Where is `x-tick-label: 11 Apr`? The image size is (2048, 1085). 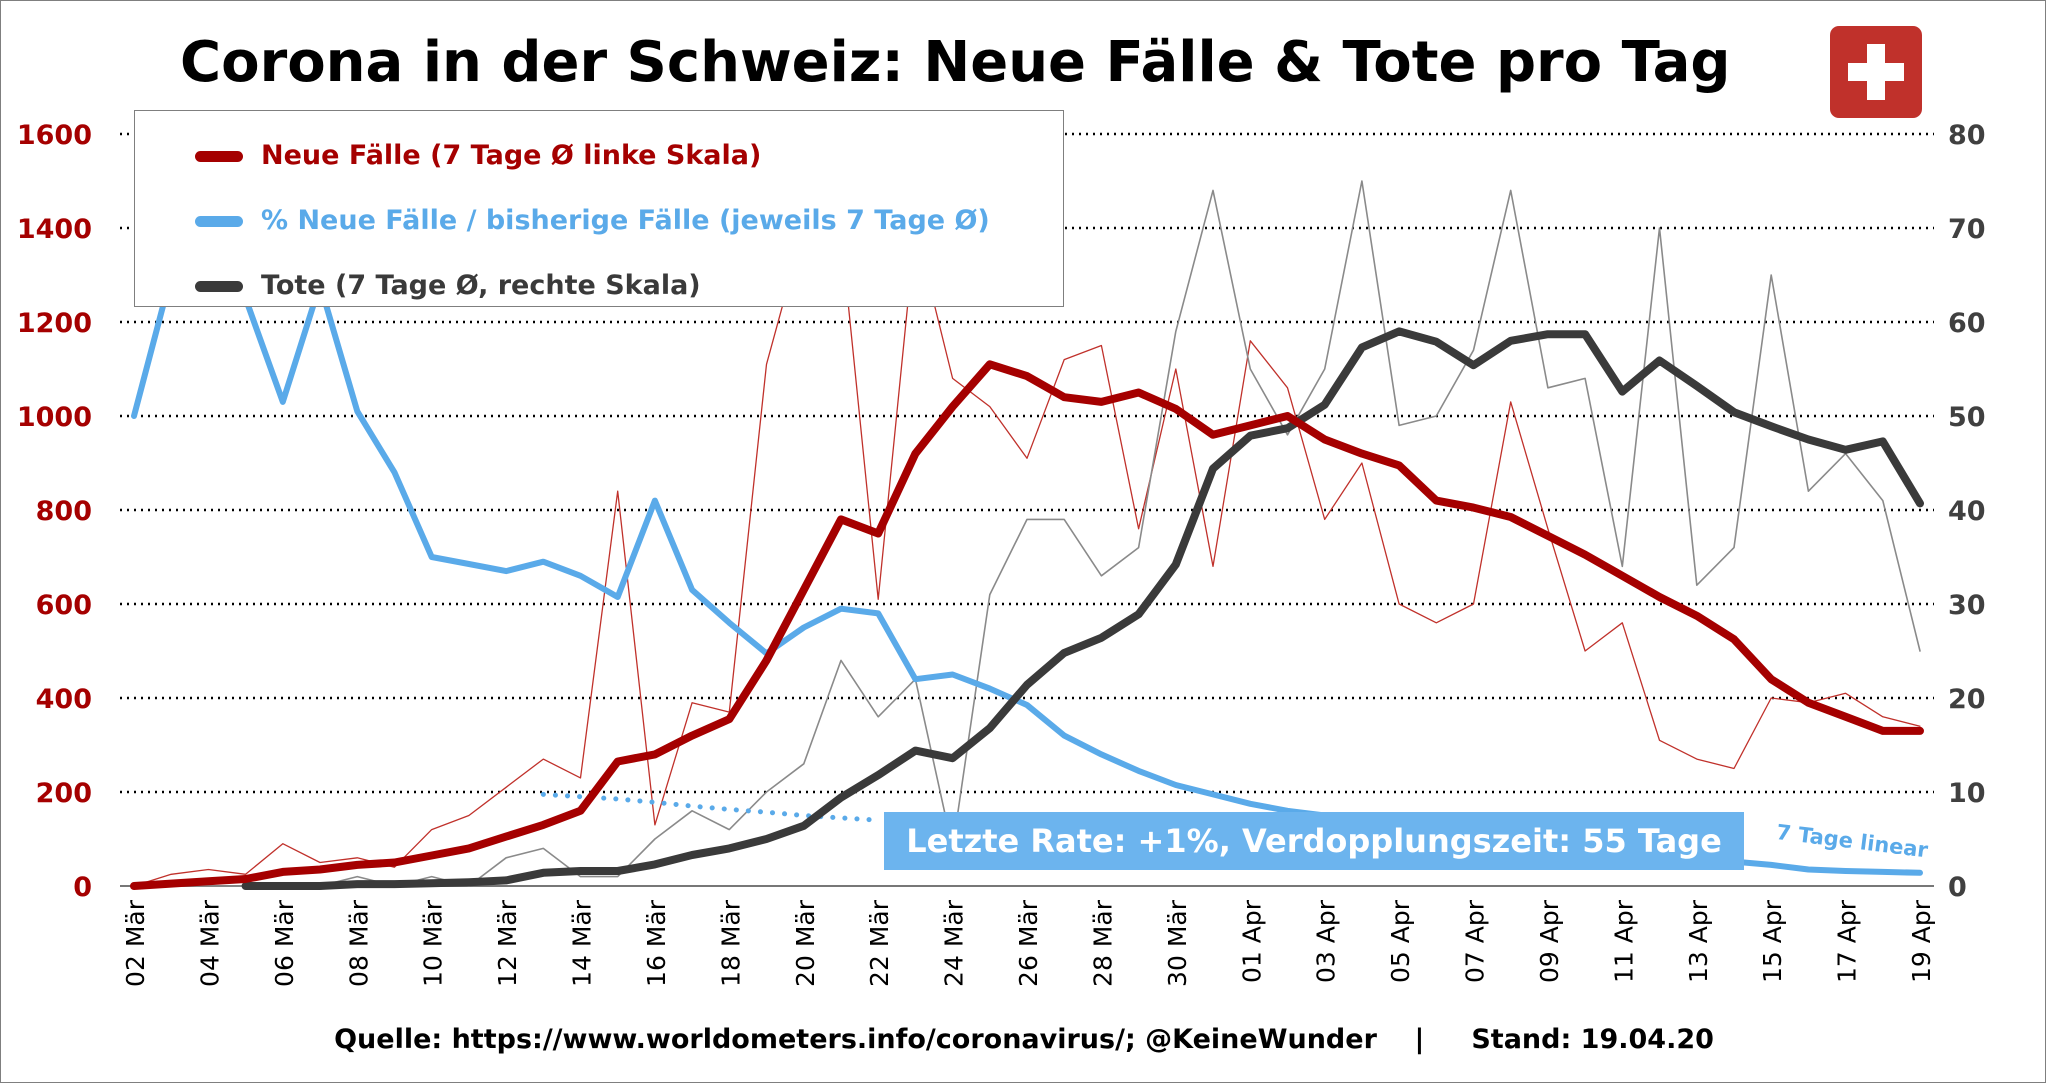 x-tick-label: 11 Apr is located at coordinates (1623, 941).